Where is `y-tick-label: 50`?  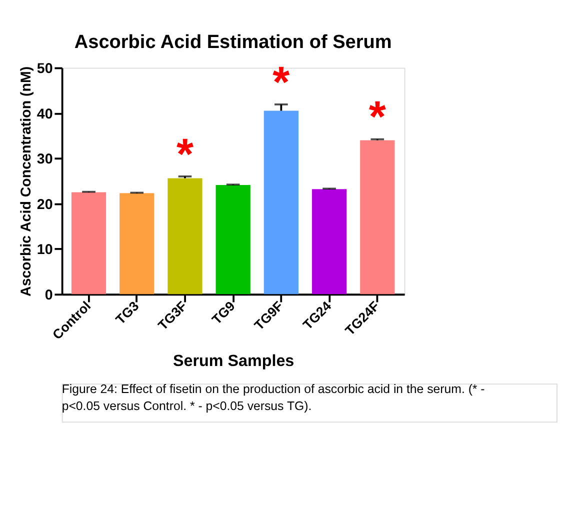 y-tick-label: 50 is located at coordinates (44, 68).